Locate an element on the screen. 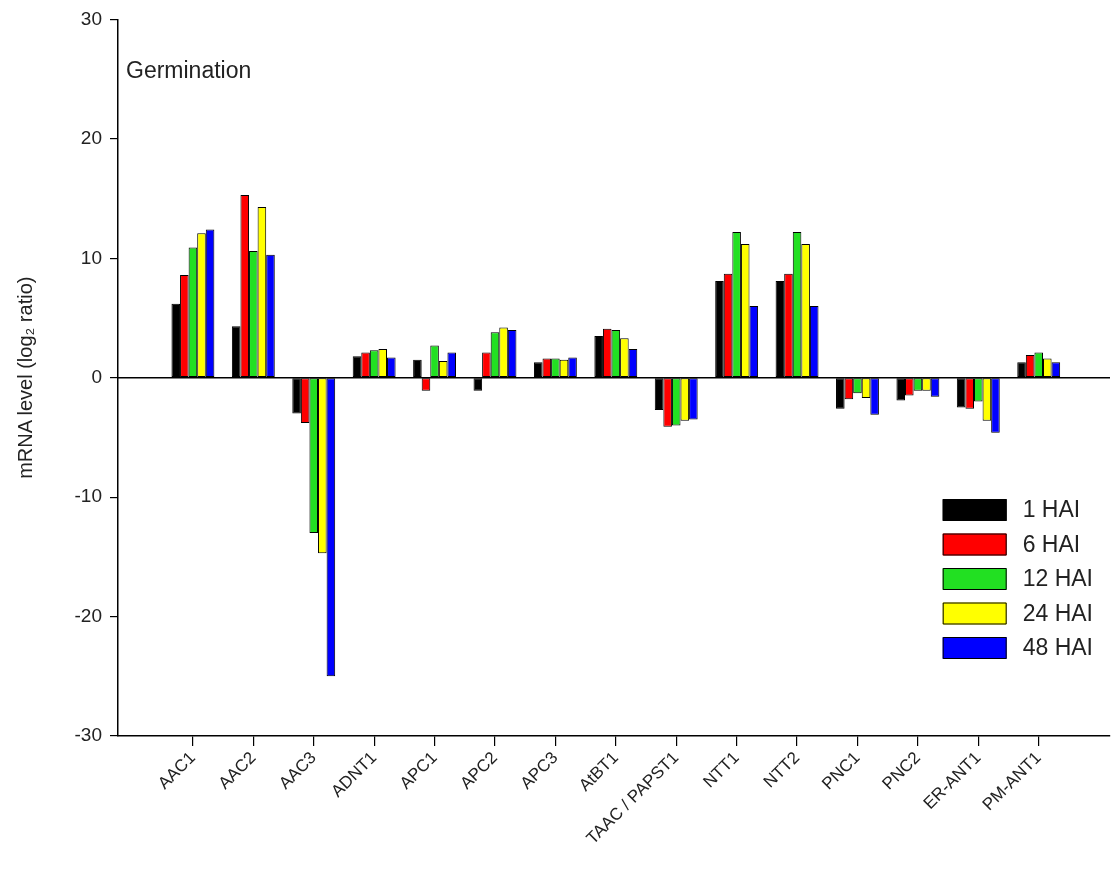  legend-label: 24 HAI is located at coordinates (1058, 612).